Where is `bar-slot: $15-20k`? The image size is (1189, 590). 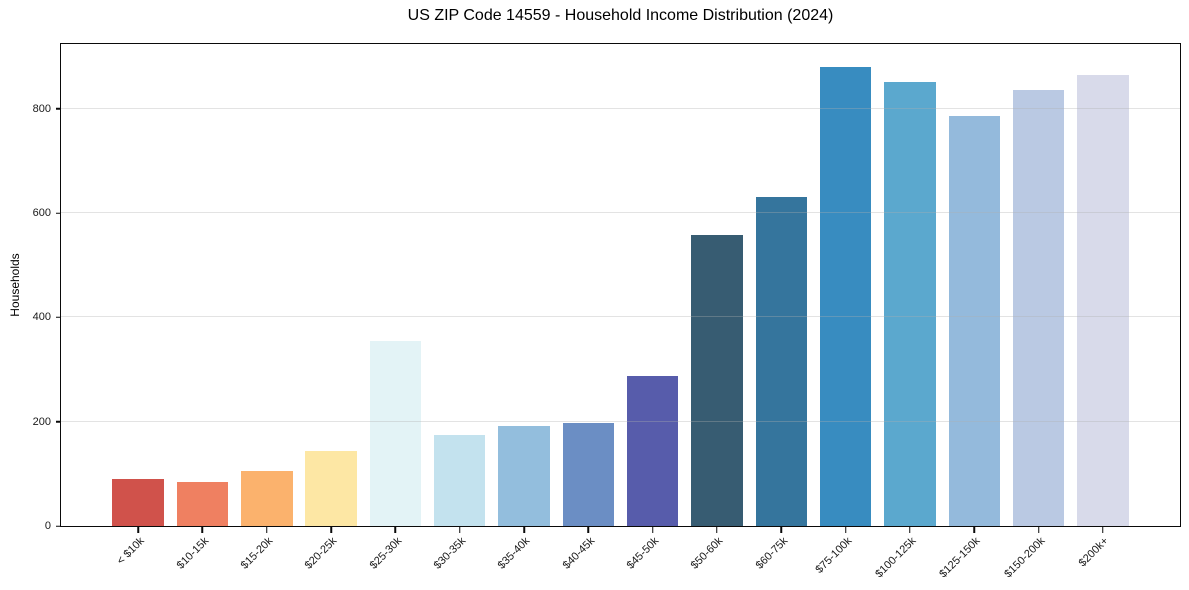 bar-slot: $15-20k is located at coordinates (267, 308).